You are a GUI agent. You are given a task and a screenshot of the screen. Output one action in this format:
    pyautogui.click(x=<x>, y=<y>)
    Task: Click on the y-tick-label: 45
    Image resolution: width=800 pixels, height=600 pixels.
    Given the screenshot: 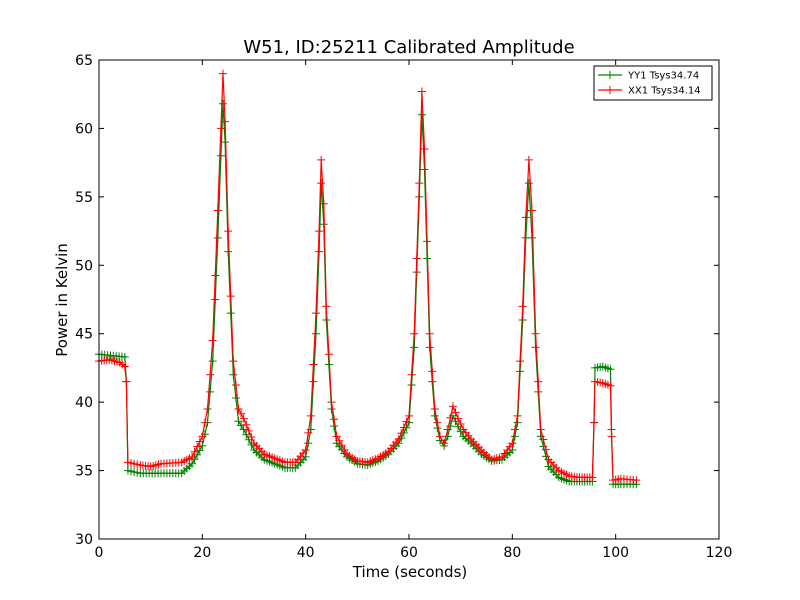 What is the action you would take?
    pyautogui.click(x=84, y=335)
    